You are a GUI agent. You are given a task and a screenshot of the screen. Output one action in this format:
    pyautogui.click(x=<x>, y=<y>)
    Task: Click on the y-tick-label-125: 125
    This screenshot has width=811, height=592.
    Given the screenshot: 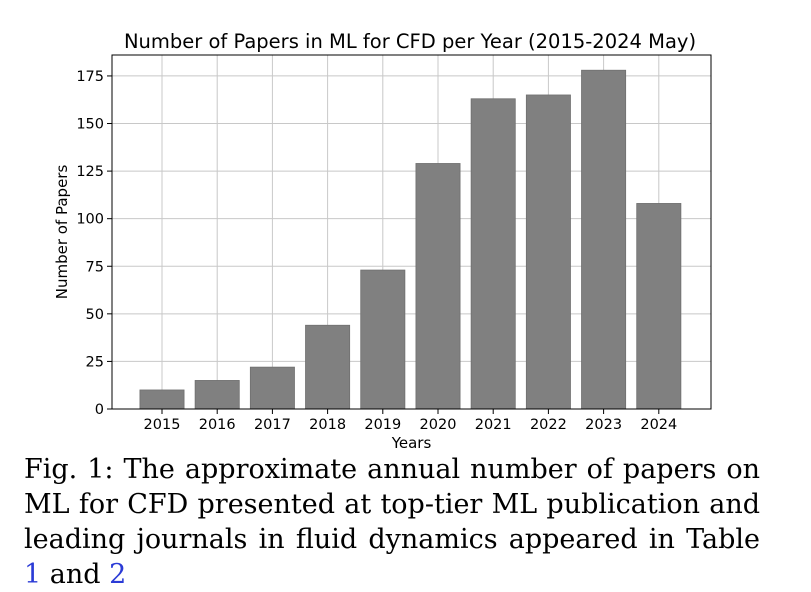 What is the action you would take?
    pyautogui.click(x=90, y=172)
    